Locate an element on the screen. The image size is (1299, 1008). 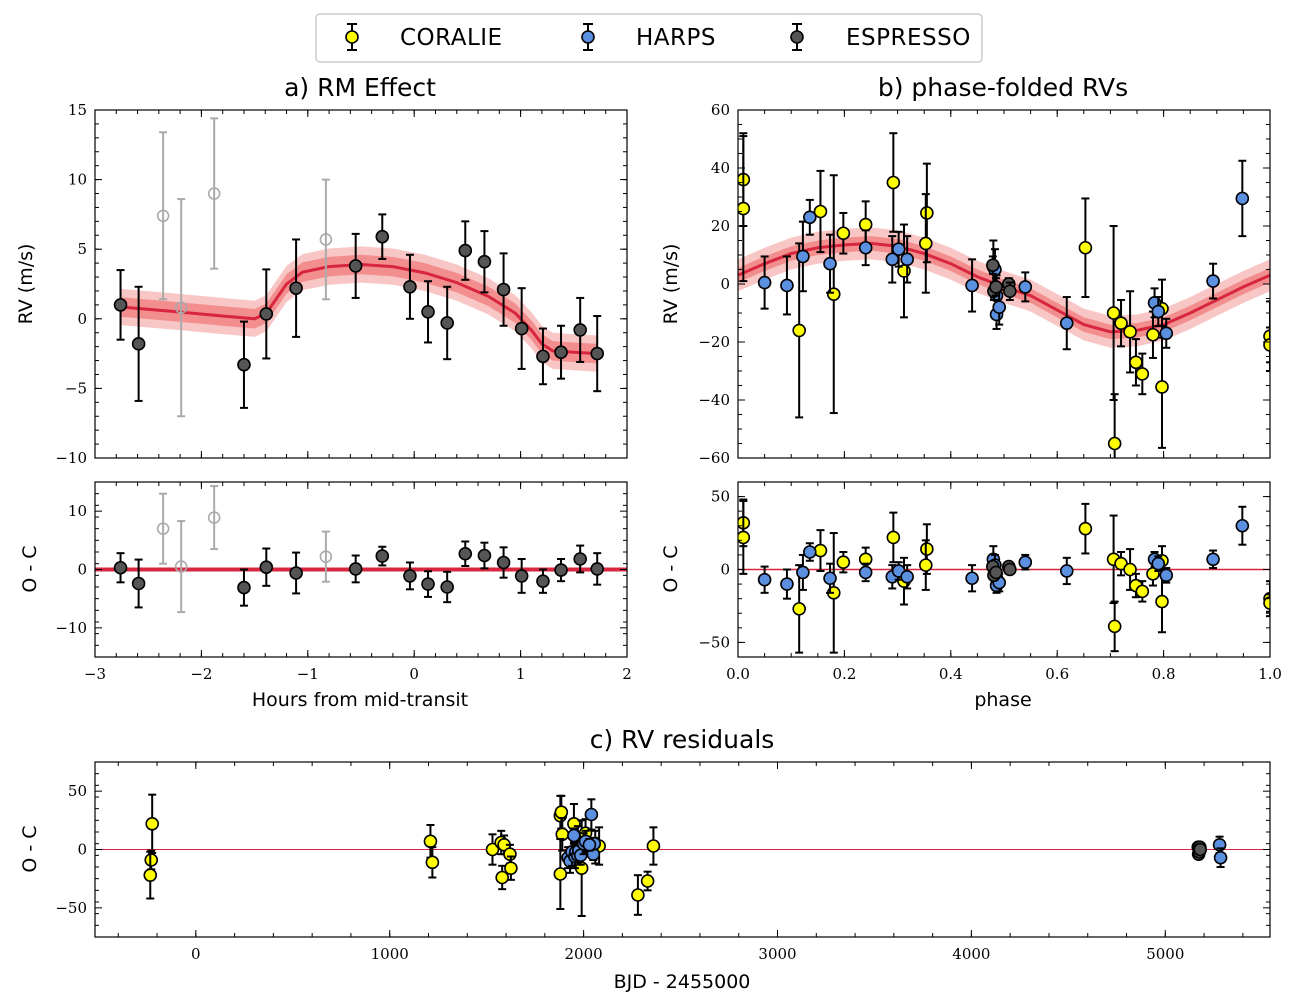
y-tick-label: −60 is located at coordinates (714, 458).